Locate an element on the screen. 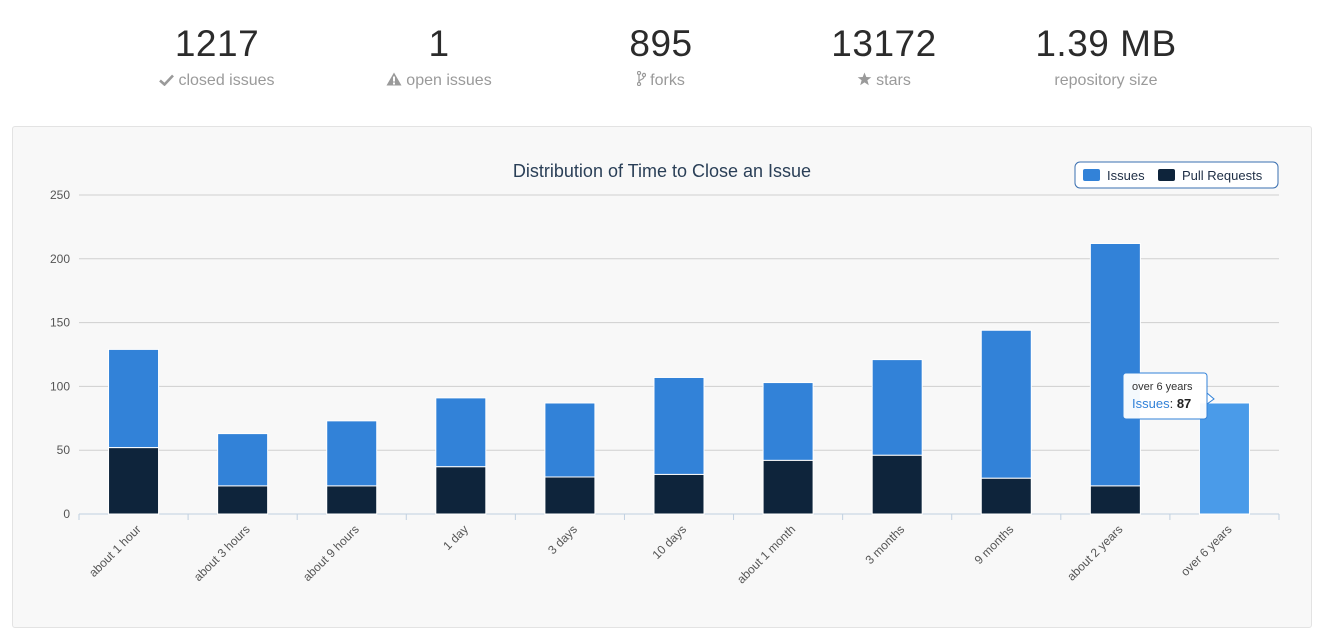  stat-open-issues: 1 open issues is located at coordinates (439, 57).